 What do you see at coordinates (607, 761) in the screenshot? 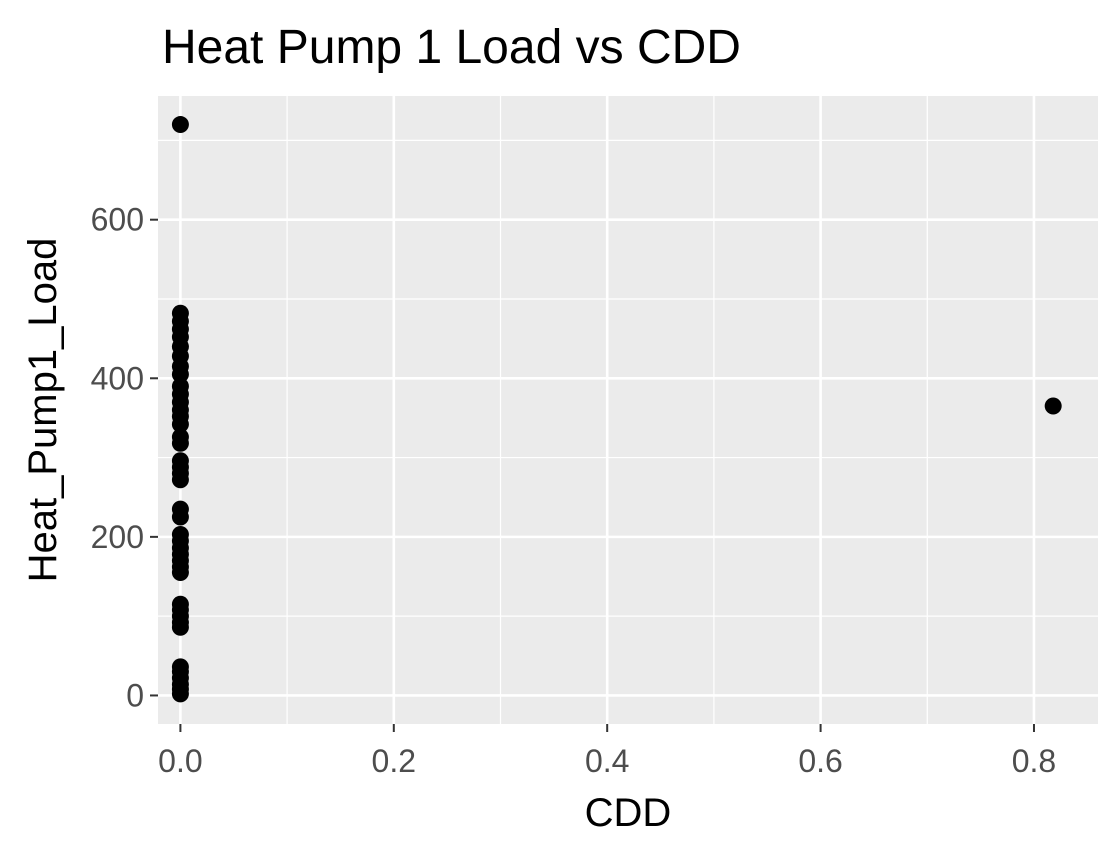
I see `x-tick-label: 0.4` at bounding box center [607, 761].